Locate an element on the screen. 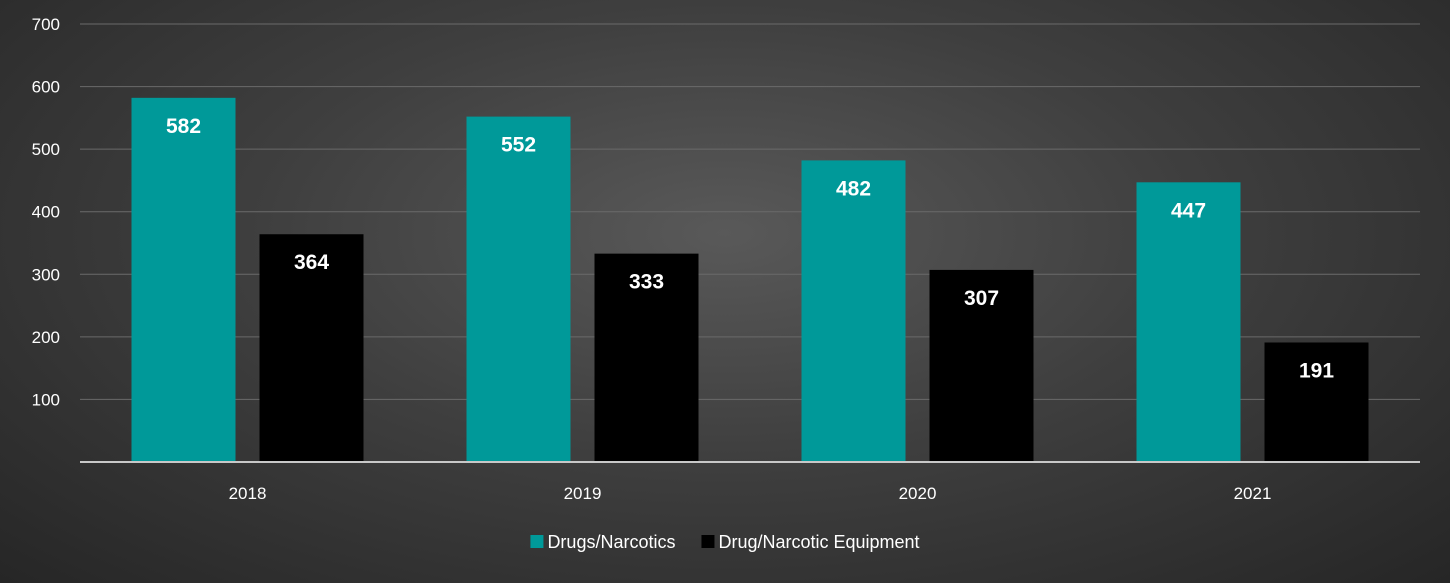  y-tick-label: 700 is located at coordinates (46, 24).